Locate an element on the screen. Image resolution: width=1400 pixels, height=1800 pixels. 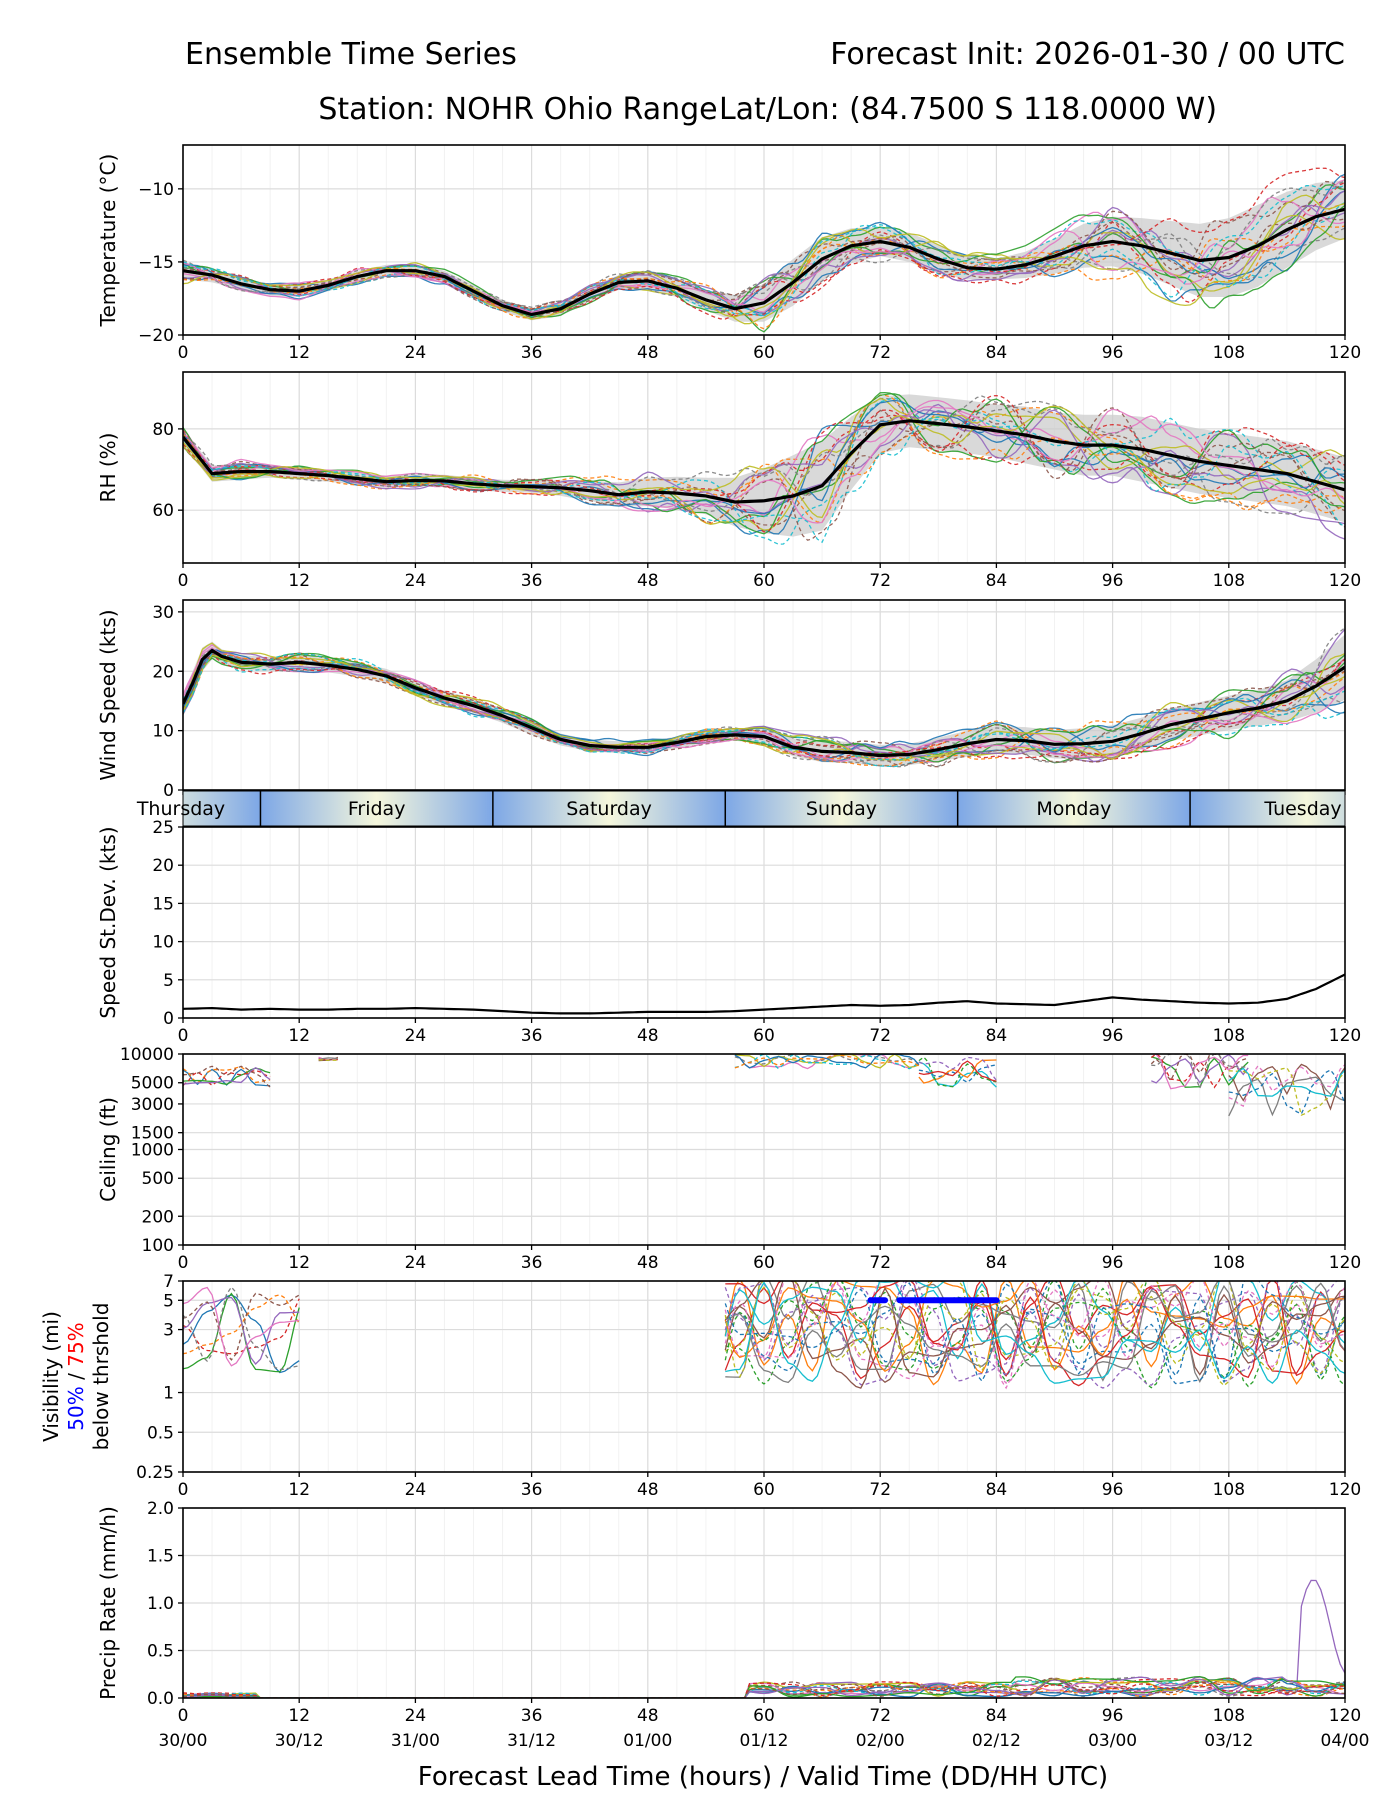
x-valid-label: 30/12 is located at coordinates (299, 1741).